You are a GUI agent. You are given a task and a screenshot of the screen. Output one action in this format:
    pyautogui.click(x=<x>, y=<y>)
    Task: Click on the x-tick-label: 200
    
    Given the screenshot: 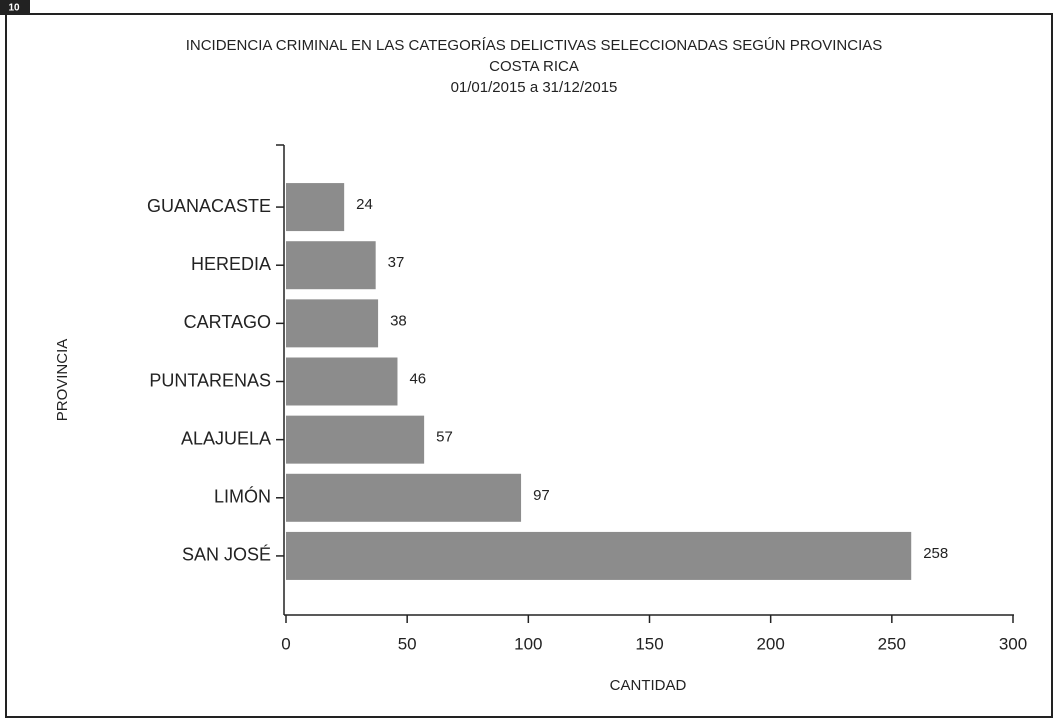 What is the action you would take?
    pyautogui.click(x=770, y=643)
    